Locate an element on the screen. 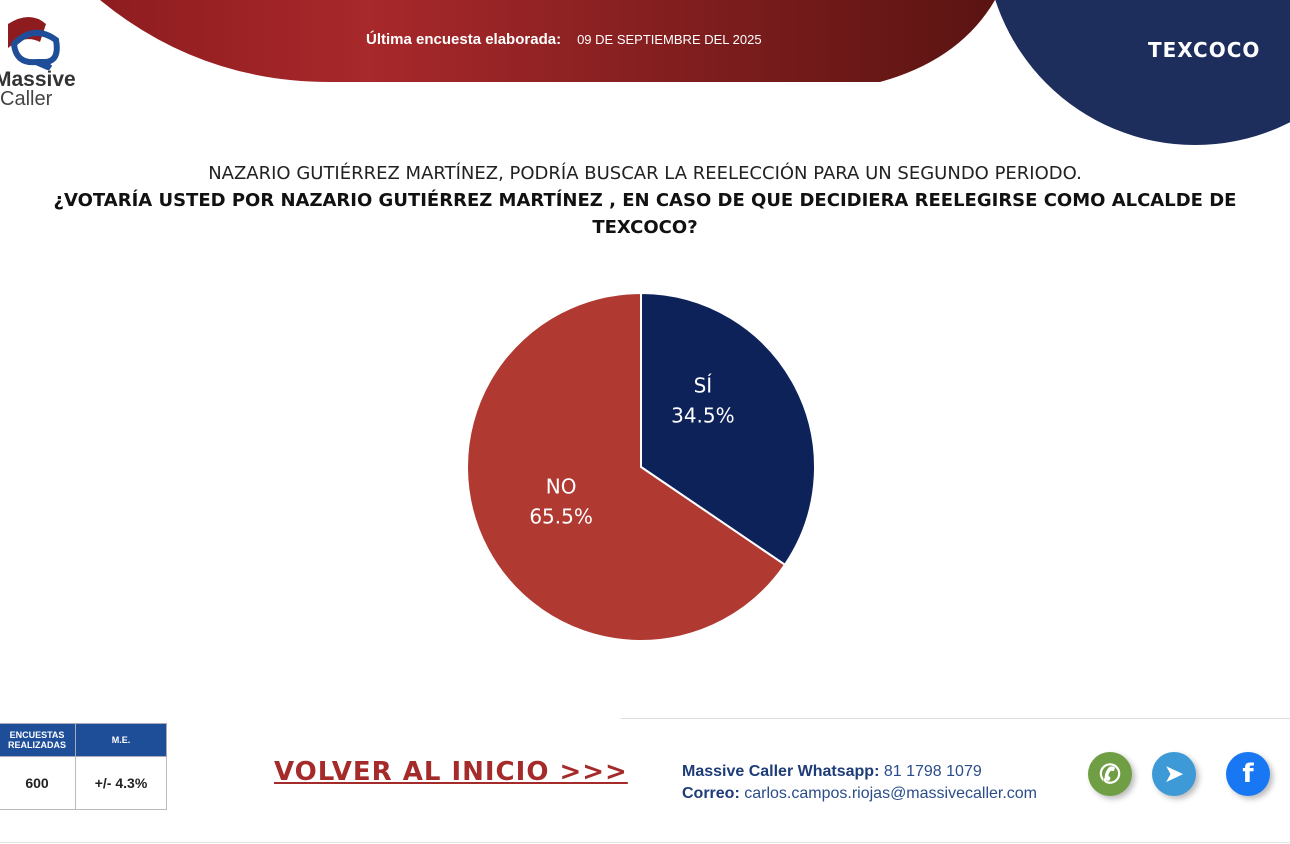  header-surveys: ENCUESTAS REALIZADAS is located at coordinates (38, 740).